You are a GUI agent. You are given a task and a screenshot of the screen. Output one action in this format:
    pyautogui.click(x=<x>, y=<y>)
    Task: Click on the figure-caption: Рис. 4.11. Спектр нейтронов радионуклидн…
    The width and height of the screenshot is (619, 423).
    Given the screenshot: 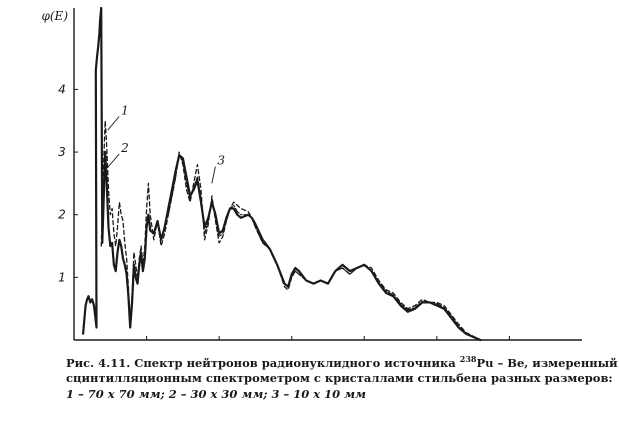 What is the action you would take?
    pyautogui.click(x=342, y=377)
    